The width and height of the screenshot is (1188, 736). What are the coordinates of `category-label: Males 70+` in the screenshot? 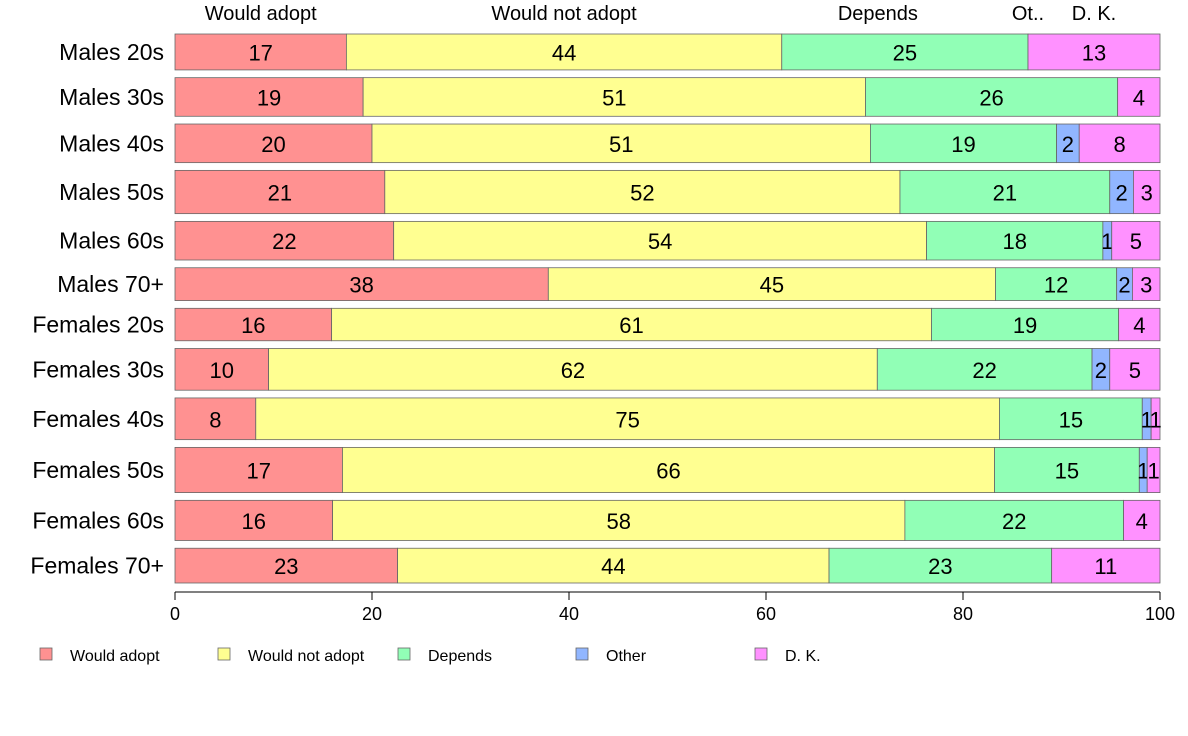 It's located at (110, 284).